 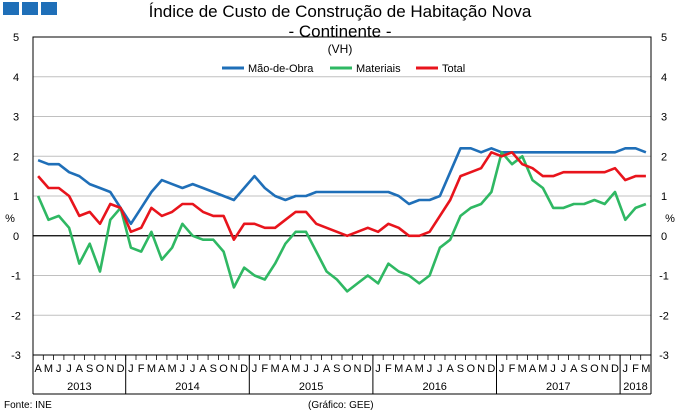 What do you see at coordinates (340, 31) in the screenshot?
I see `chart-subtitle: - Continente -` at bounding box center [340, 31].